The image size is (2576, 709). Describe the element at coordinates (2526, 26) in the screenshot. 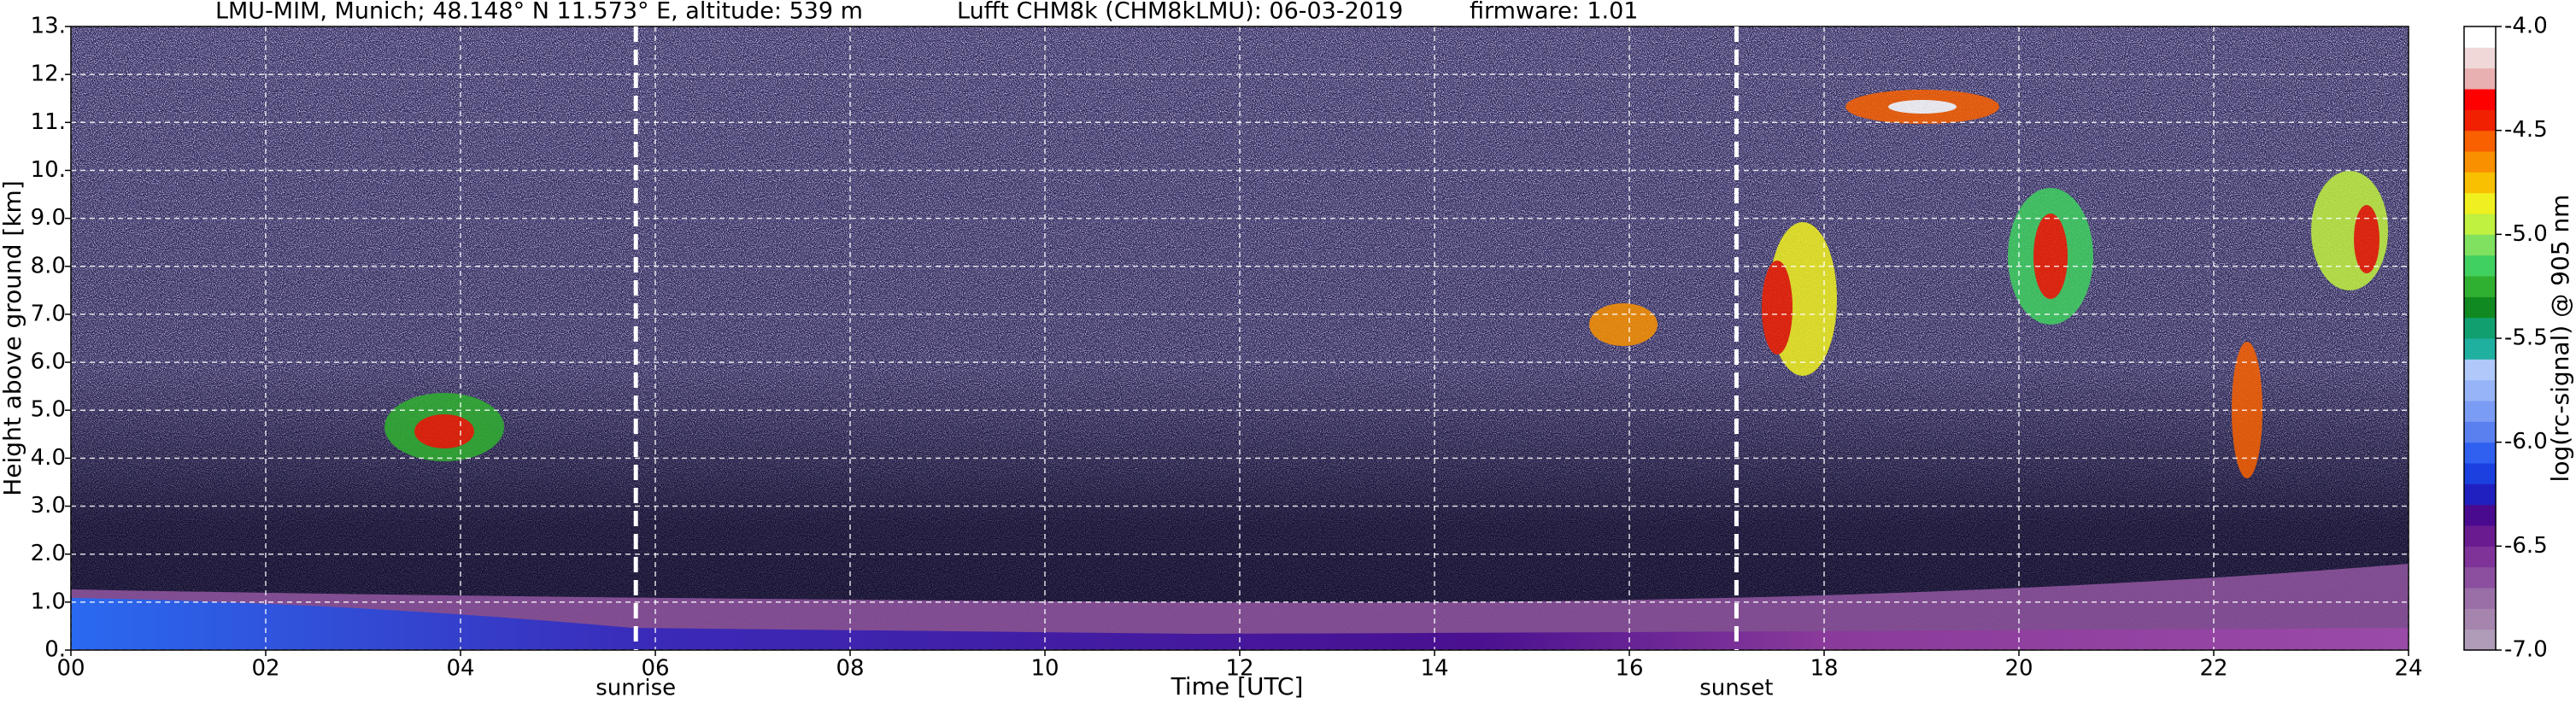

I see `colorbar-tick-label: -4.0` at that location.